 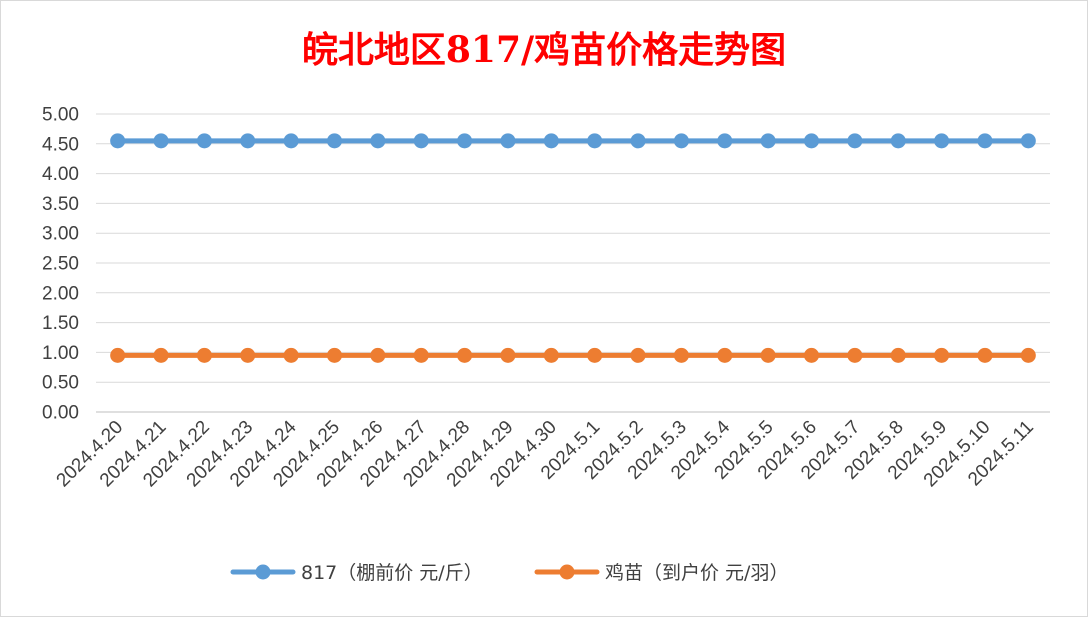 I want to click on legend-item-2: 鸡苗（到户价 元/羽）, so click(x=661, y=573).